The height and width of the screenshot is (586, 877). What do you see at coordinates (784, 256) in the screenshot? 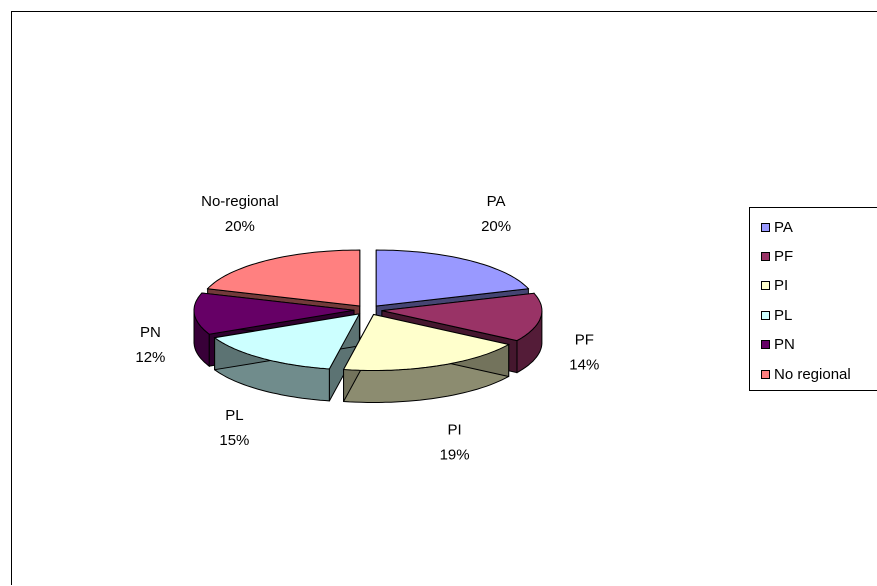
I see `legend-label: PF` at bounding box center [784, 256].